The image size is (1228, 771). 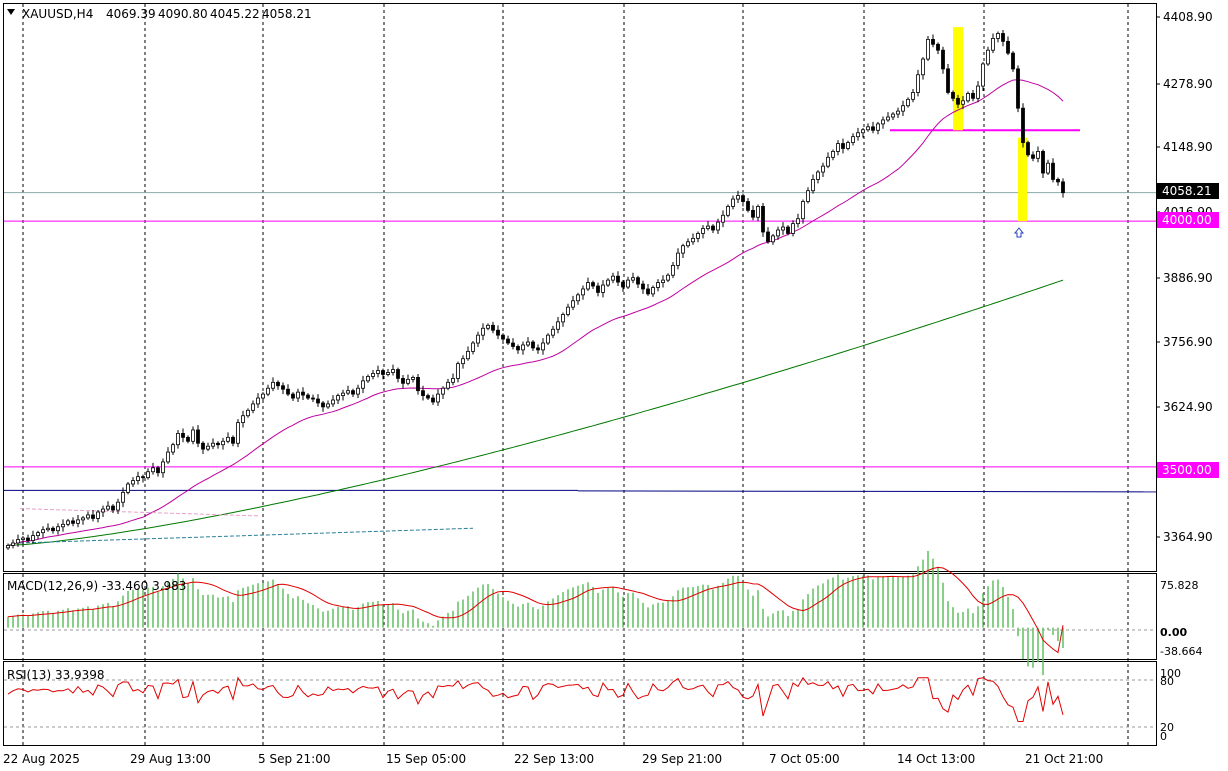 I want to click on time-tick-label: 7 Oct 05:00, so click(x=804, y=759).